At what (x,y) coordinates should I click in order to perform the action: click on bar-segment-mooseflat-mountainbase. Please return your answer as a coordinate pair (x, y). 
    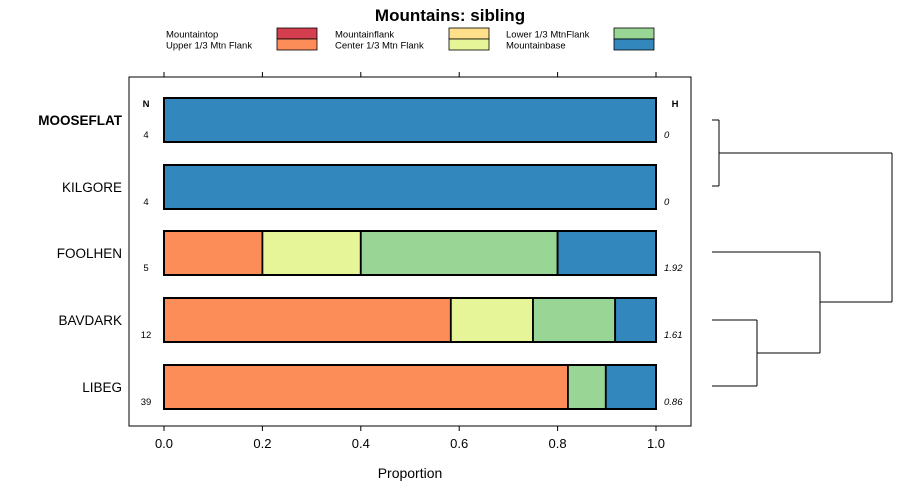
    Looking at the image, I should click on (410, 120).